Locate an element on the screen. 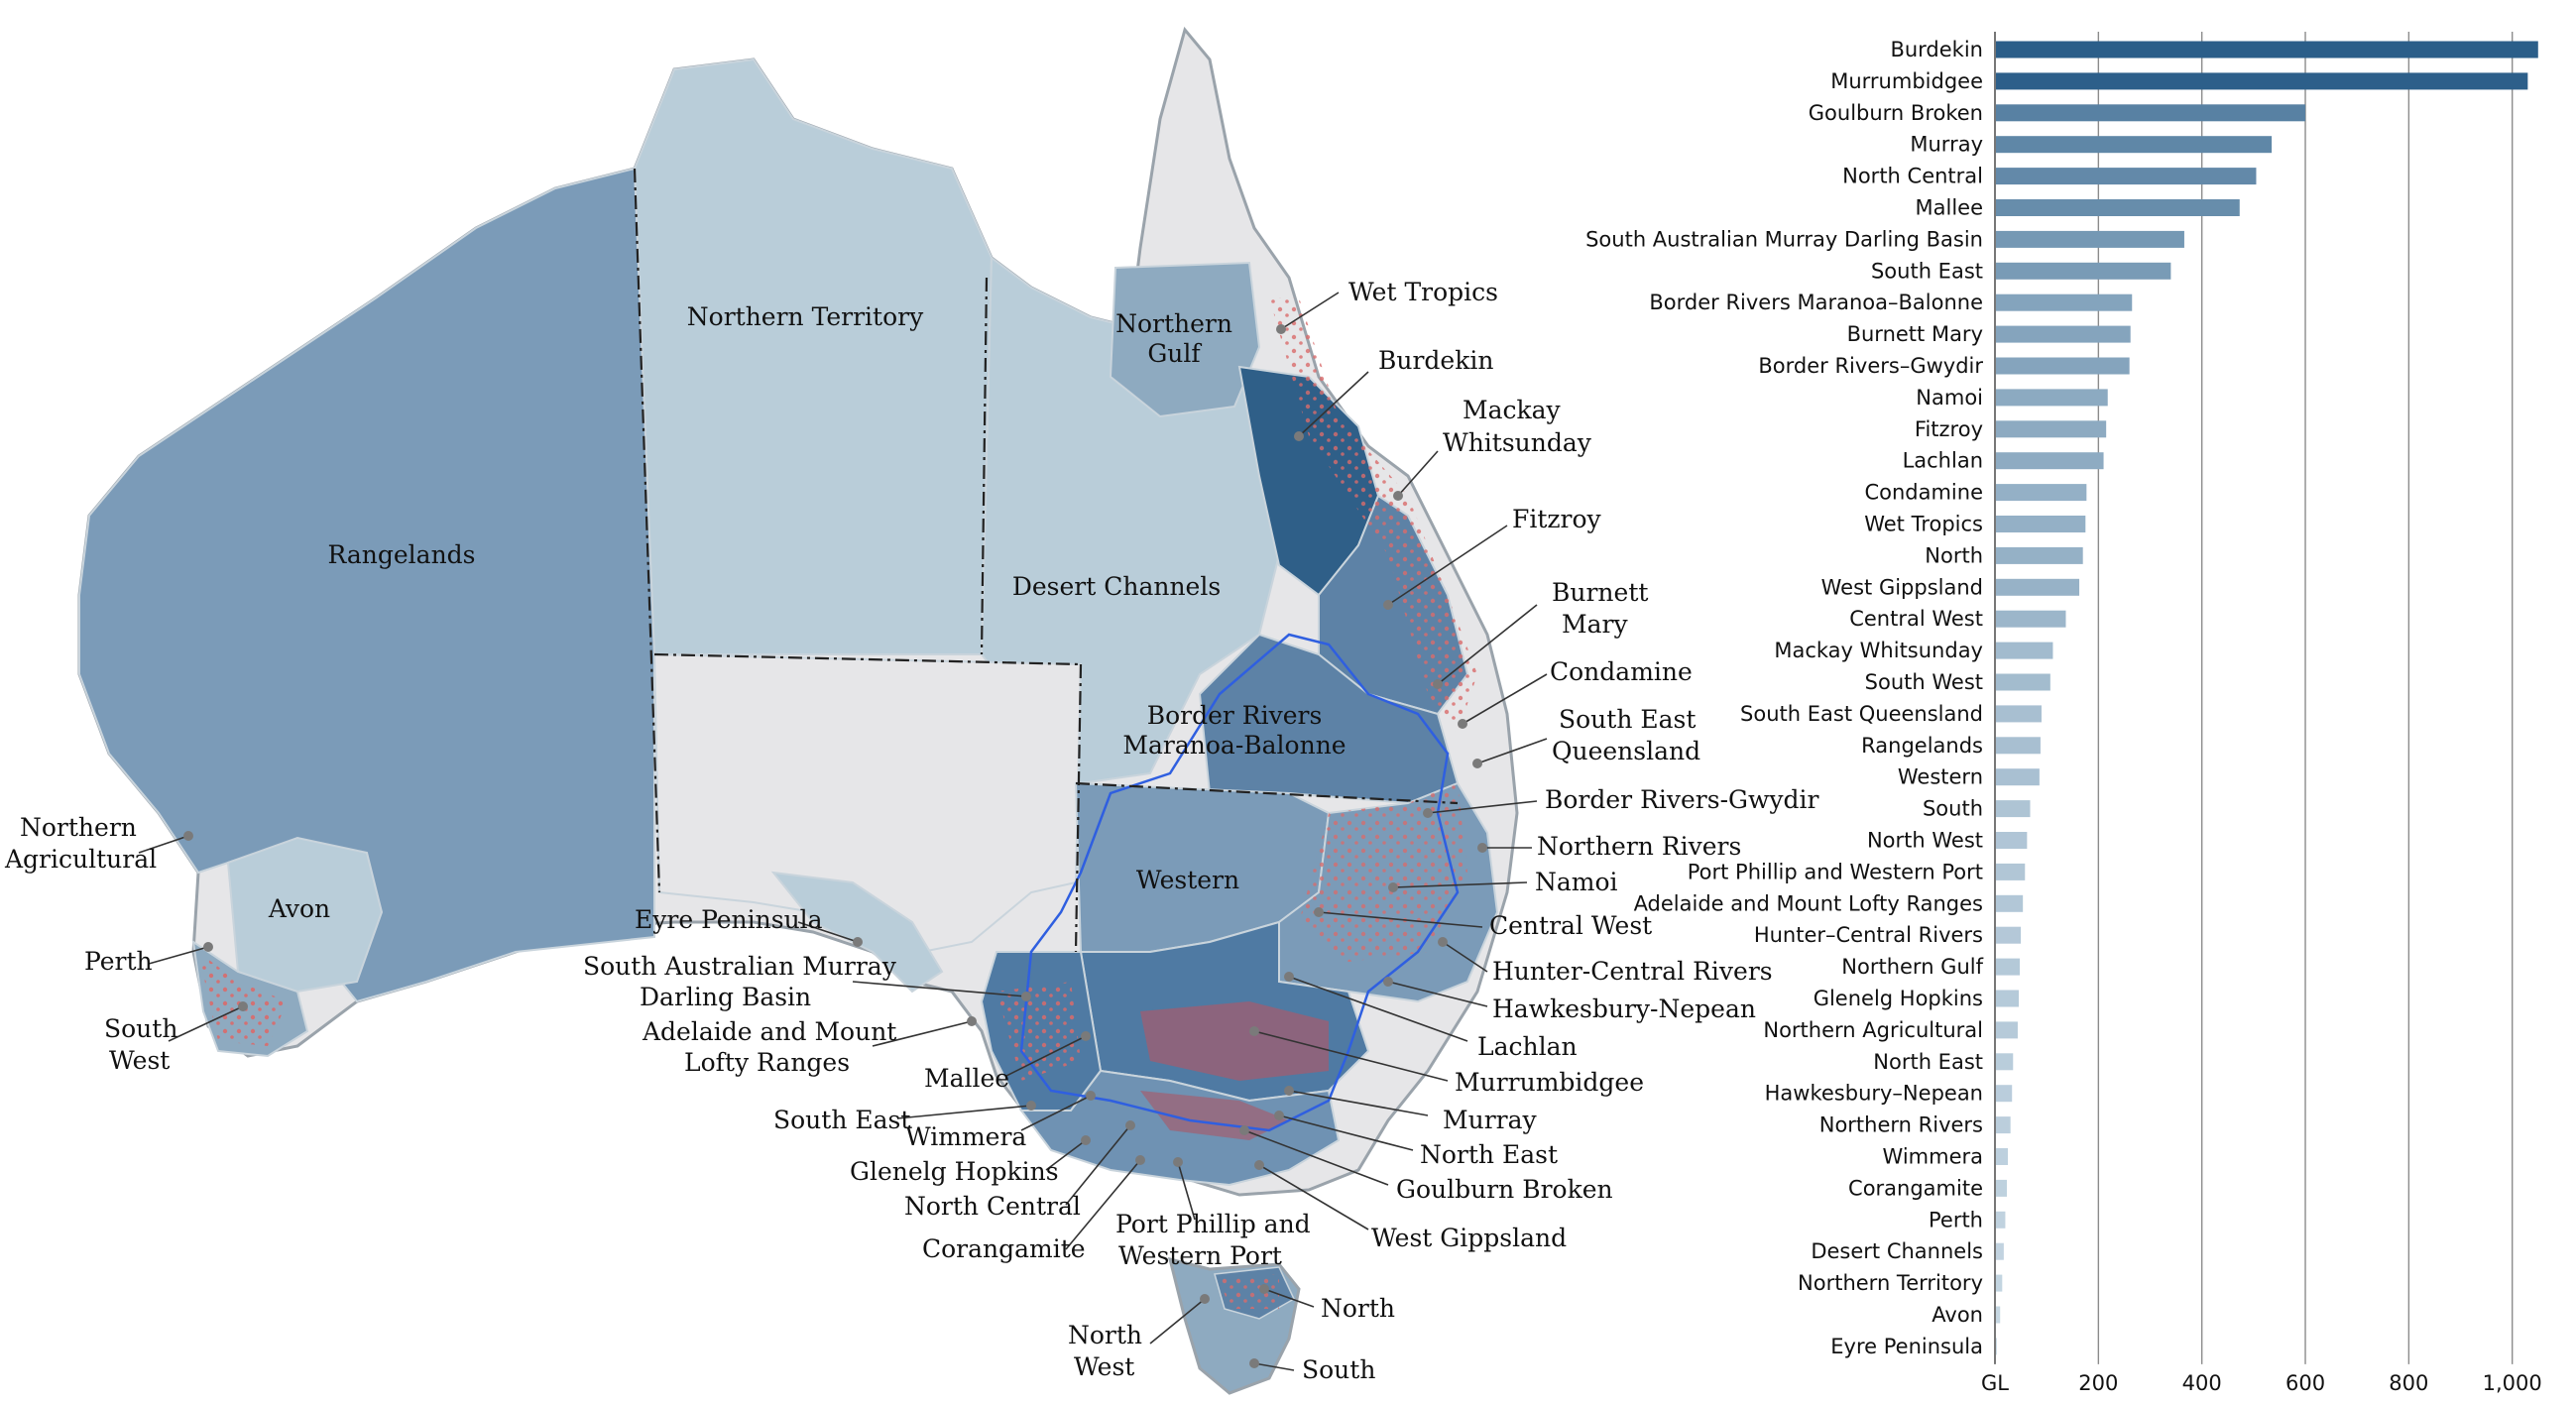 This screenshot has width=2576, height=1405. bar-wimmera is located at coordinates (2002, 1156).